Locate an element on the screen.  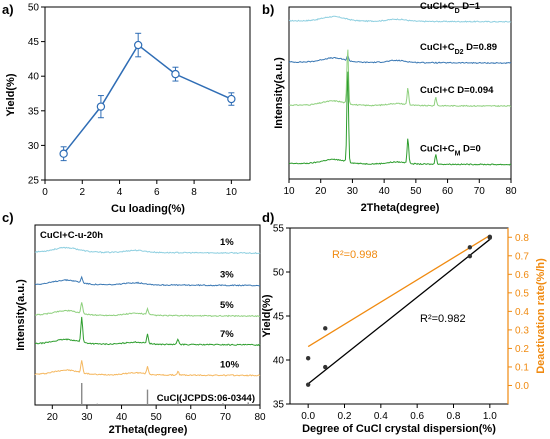
panel-c-series-label: 7% is located at coordinates (227, 334).